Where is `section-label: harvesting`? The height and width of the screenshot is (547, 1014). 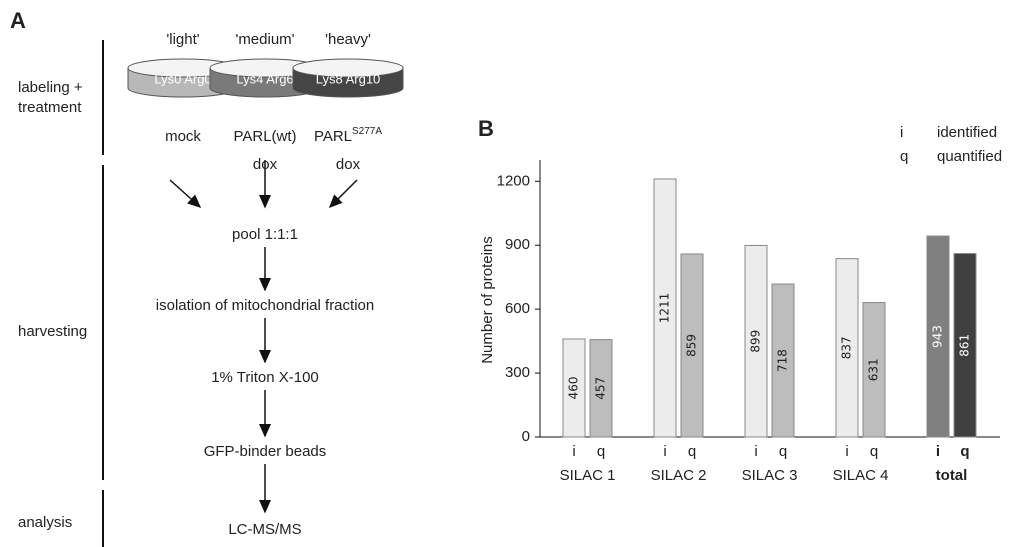
section-label: harvesting is located at coordinates (52, 331).